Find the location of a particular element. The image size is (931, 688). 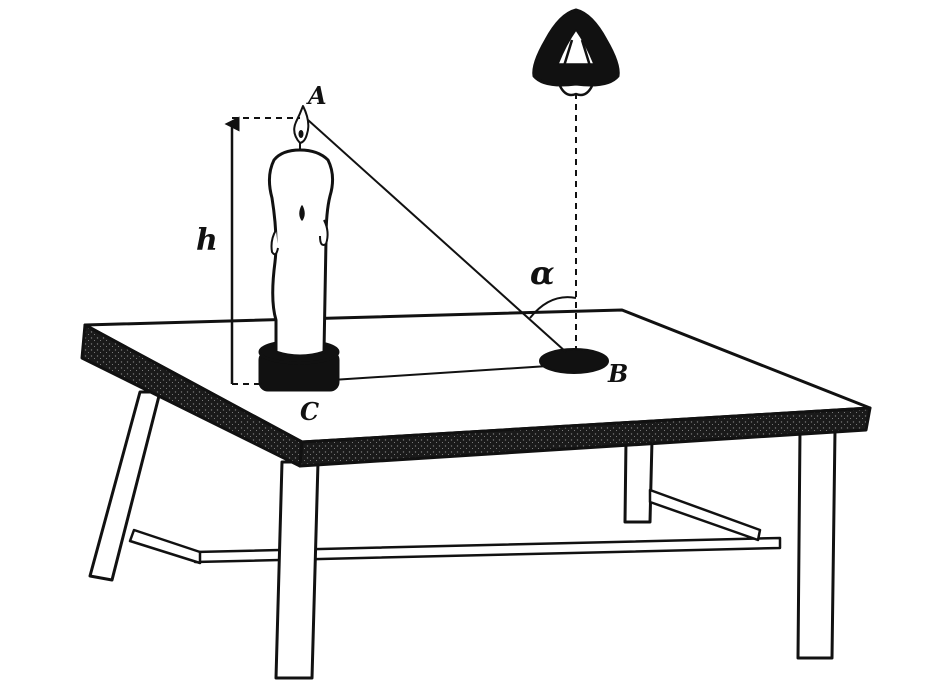

line-cb is located at coordinates (440, 373).